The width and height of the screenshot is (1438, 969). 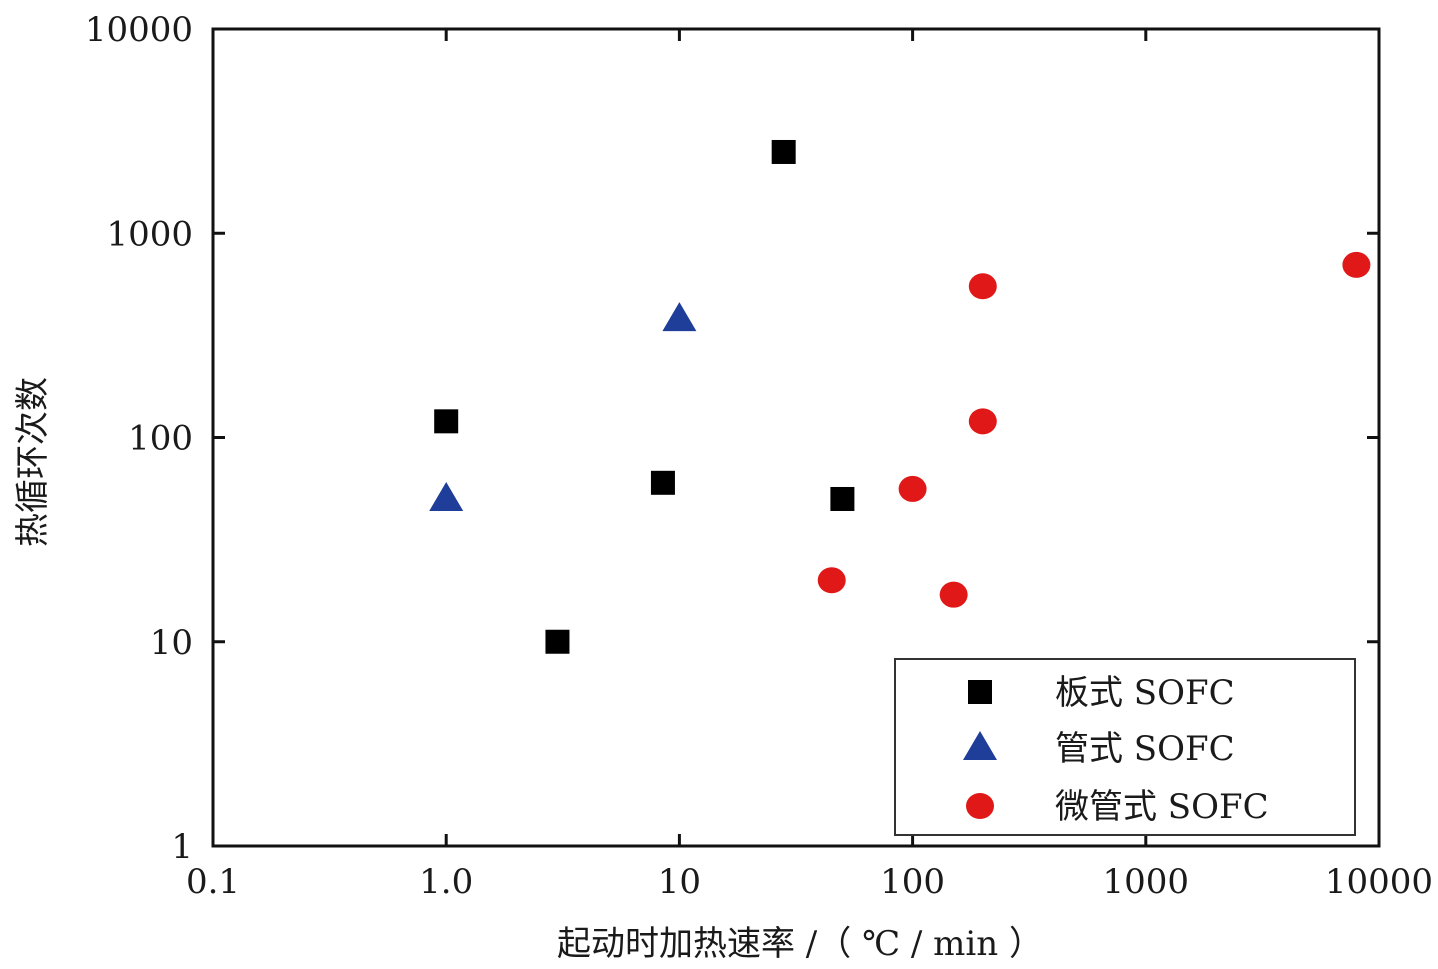 What do you see at coordinates (33, 462) in the screenshot?
I see `y-axis-title: 热循环次数` at bounding box center [33, 462].